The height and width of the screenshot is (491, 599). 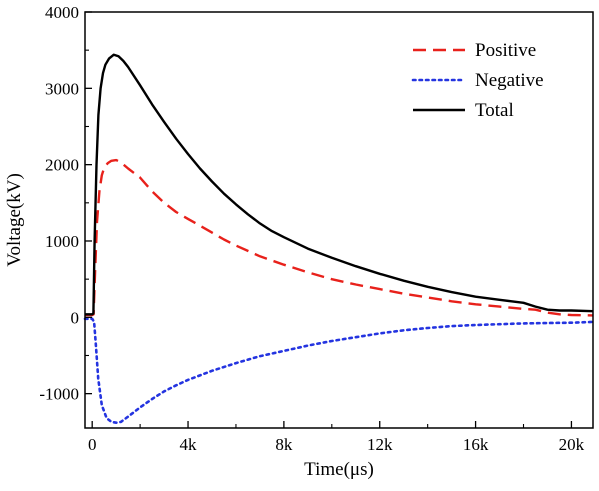 I want to click on x-tick-label: 12k, so click(x=380, y=444).